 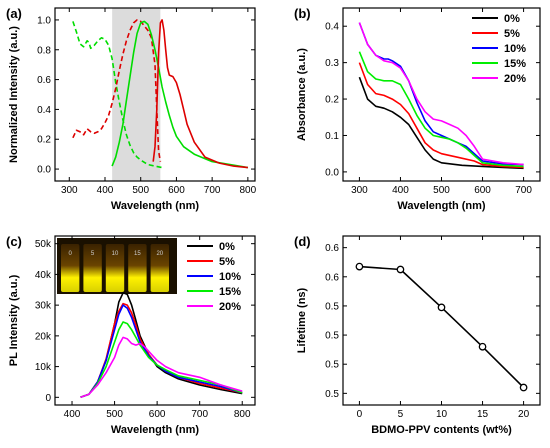 What do you see at coordinates (14, 13) in the screenshot?
I see `panel-label: (a)` at bounding box center [14, 13].